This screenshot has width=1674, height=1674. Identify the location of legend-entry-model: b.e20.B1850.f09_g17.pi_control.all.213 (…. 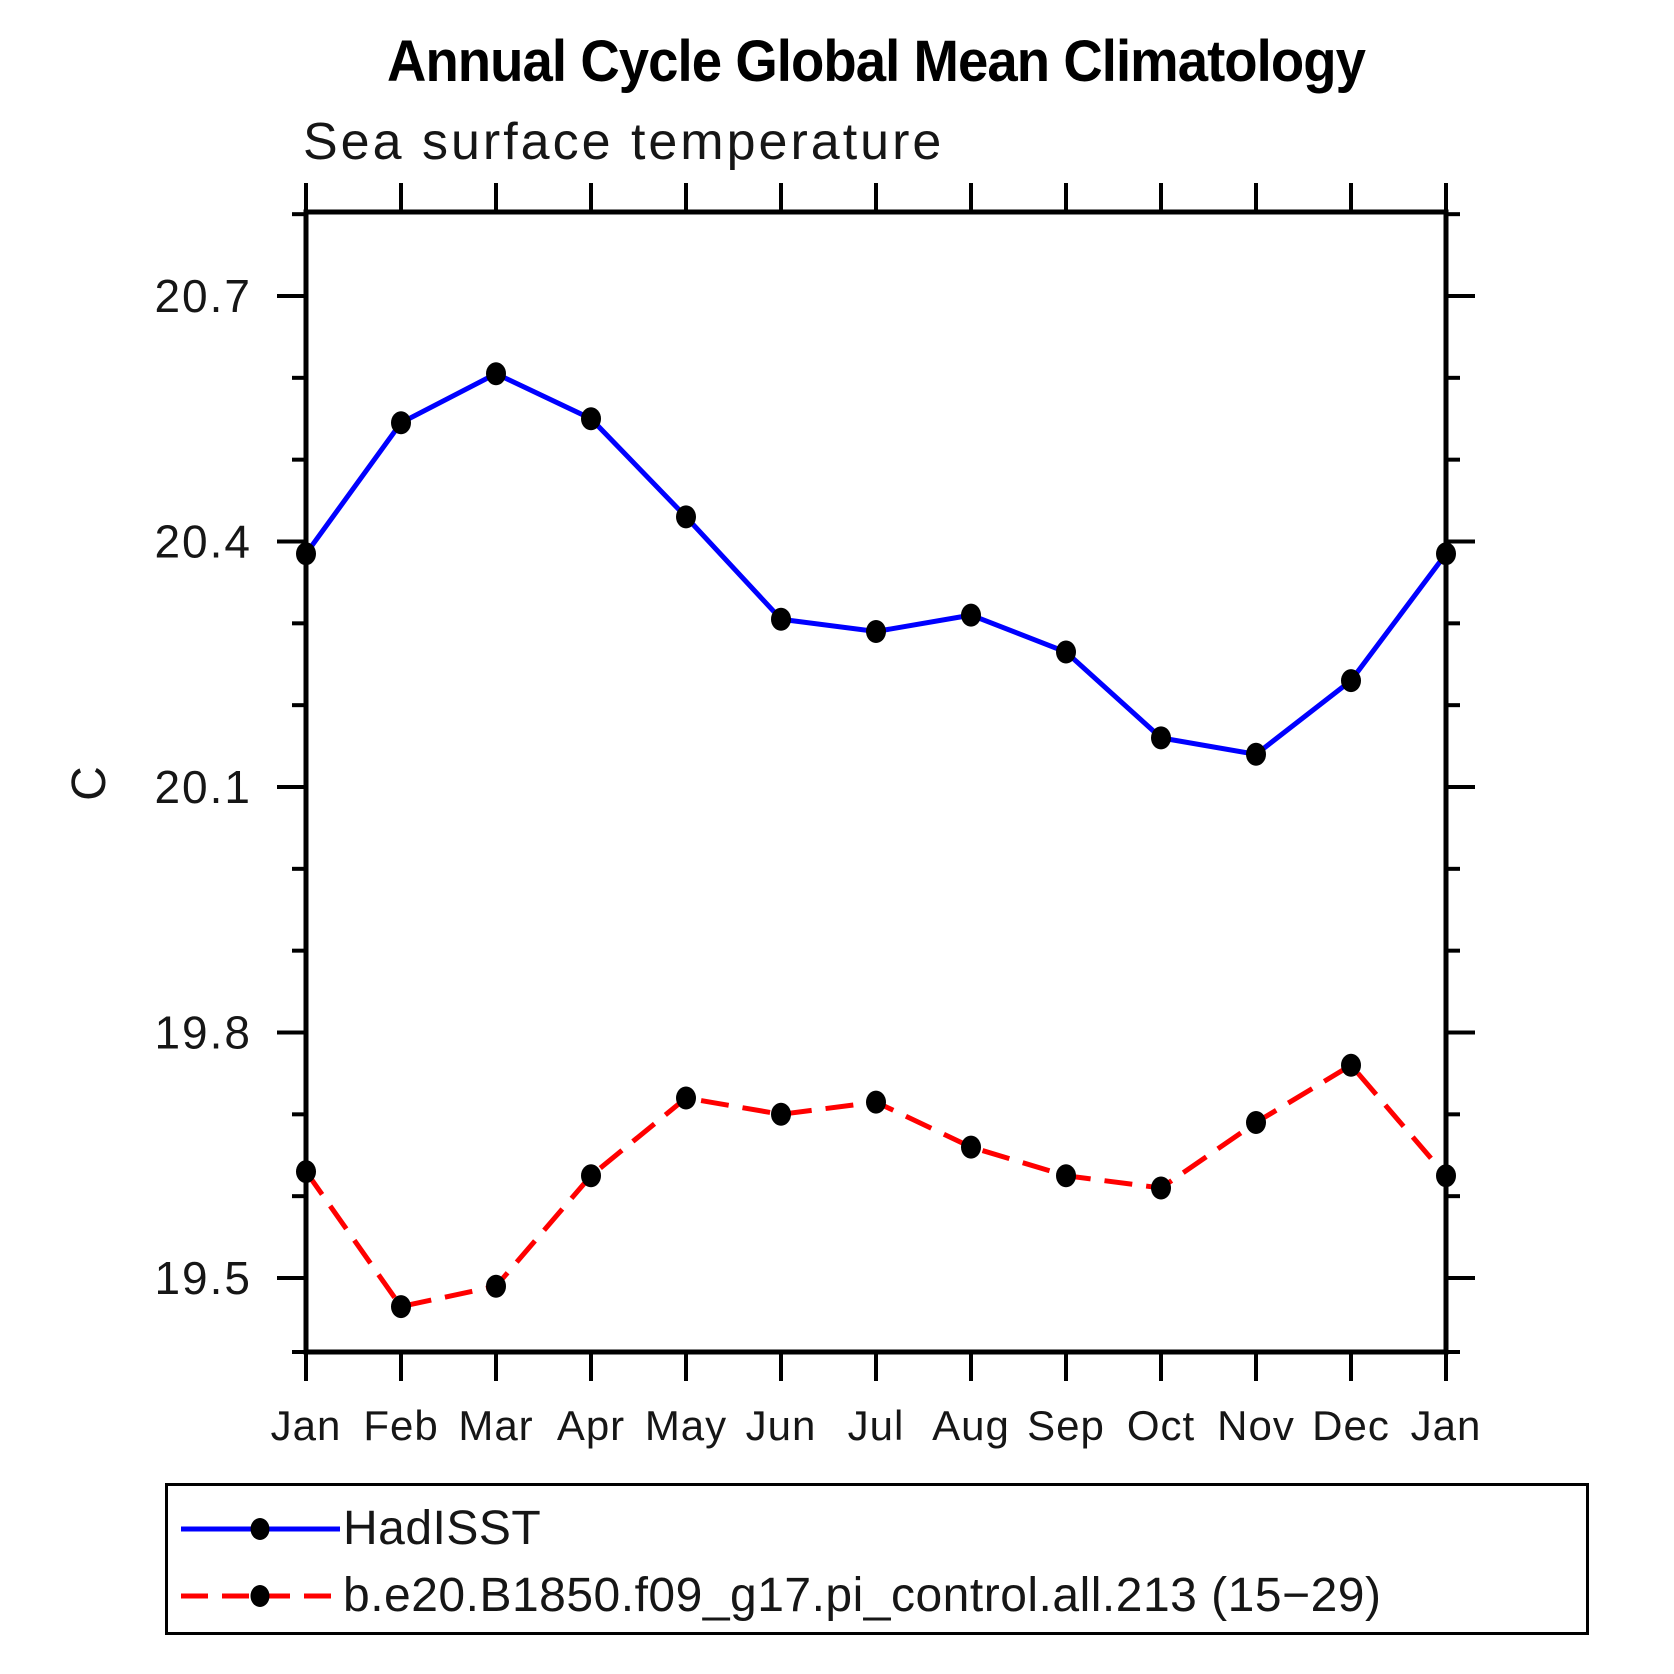
(778, 1595).